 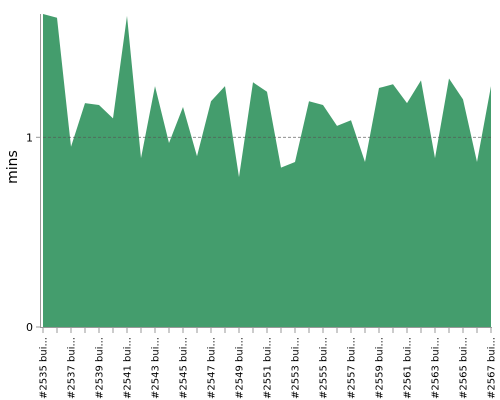 What do you see at coordinates (13, 167) in the screenshot?
I see `y-axis-title: mins` at bounding box center [13, 167].